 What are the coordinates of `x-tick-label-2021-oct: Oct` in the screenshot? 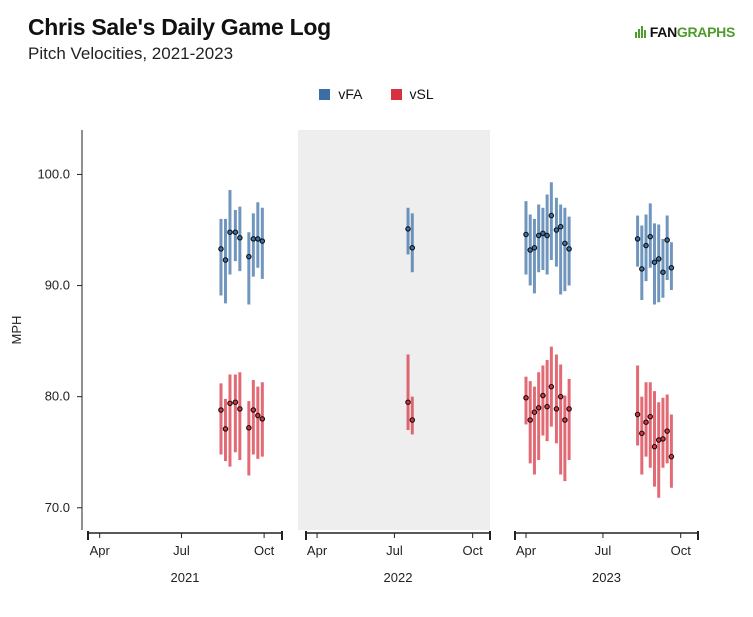 It's located at (264, 550).